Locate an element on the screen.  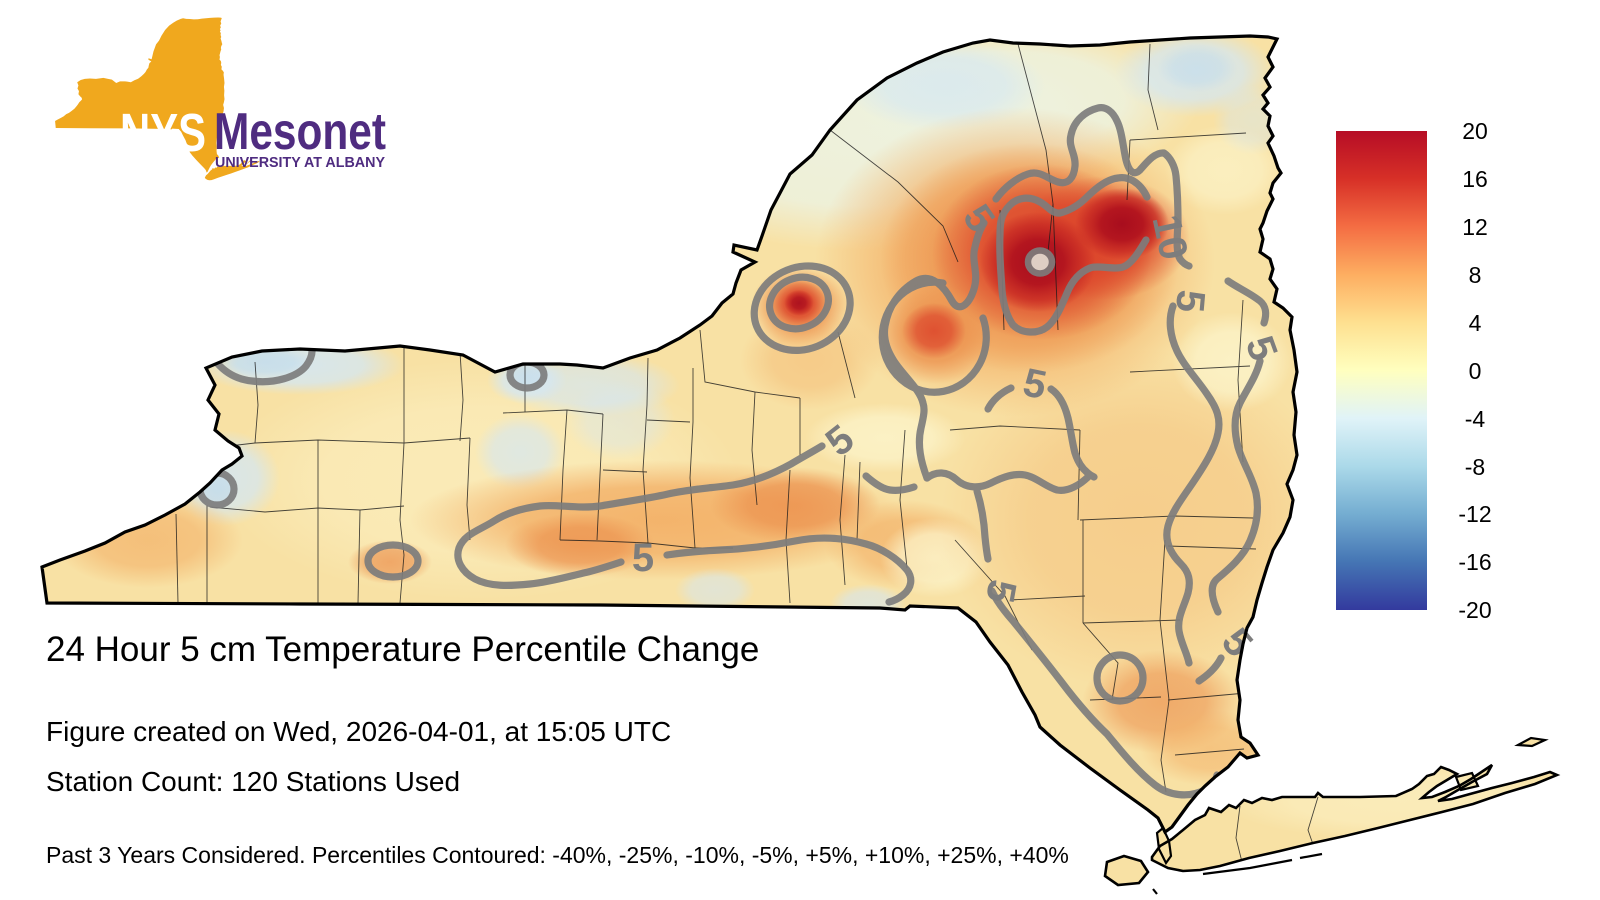
station-count: Station Count: 120 Stations Used is located at coordinates (253, 781).